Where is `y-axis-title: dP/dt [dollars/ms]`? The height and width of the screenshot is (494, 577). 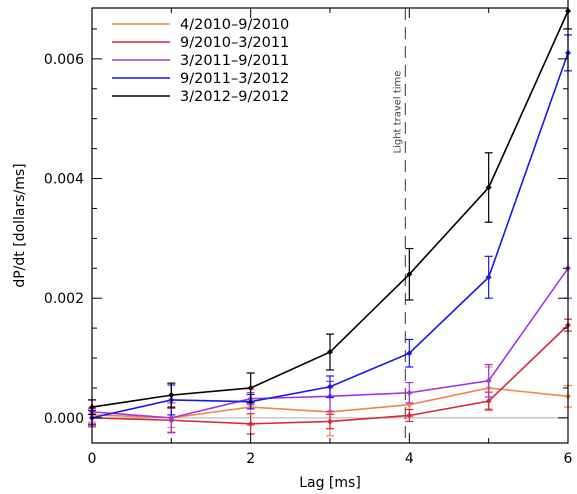
y-axis-title: dP/dt [dollars/ms] is located at coordinates (20, 225).